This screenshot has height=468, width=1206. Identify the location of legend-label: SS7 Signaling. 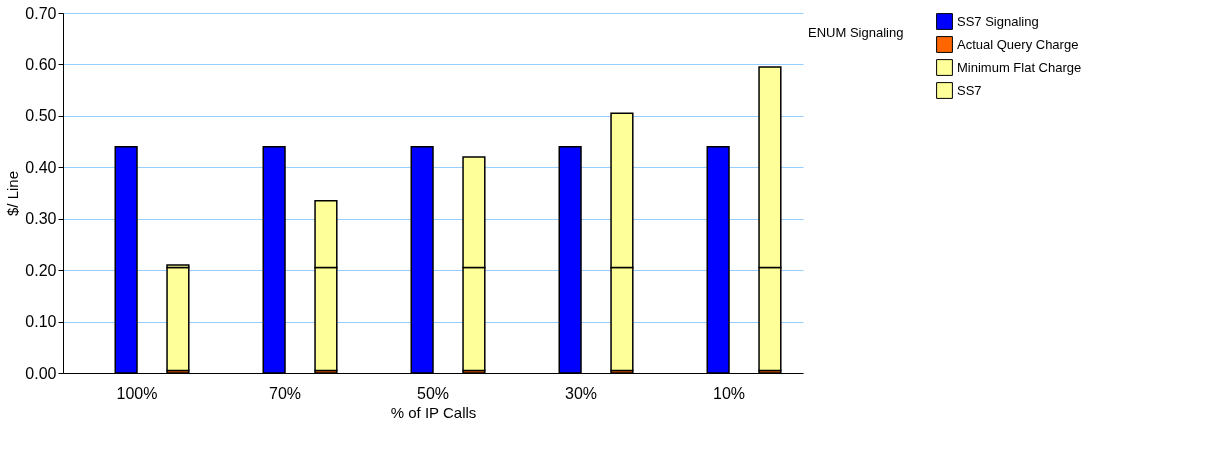
(998, 21).